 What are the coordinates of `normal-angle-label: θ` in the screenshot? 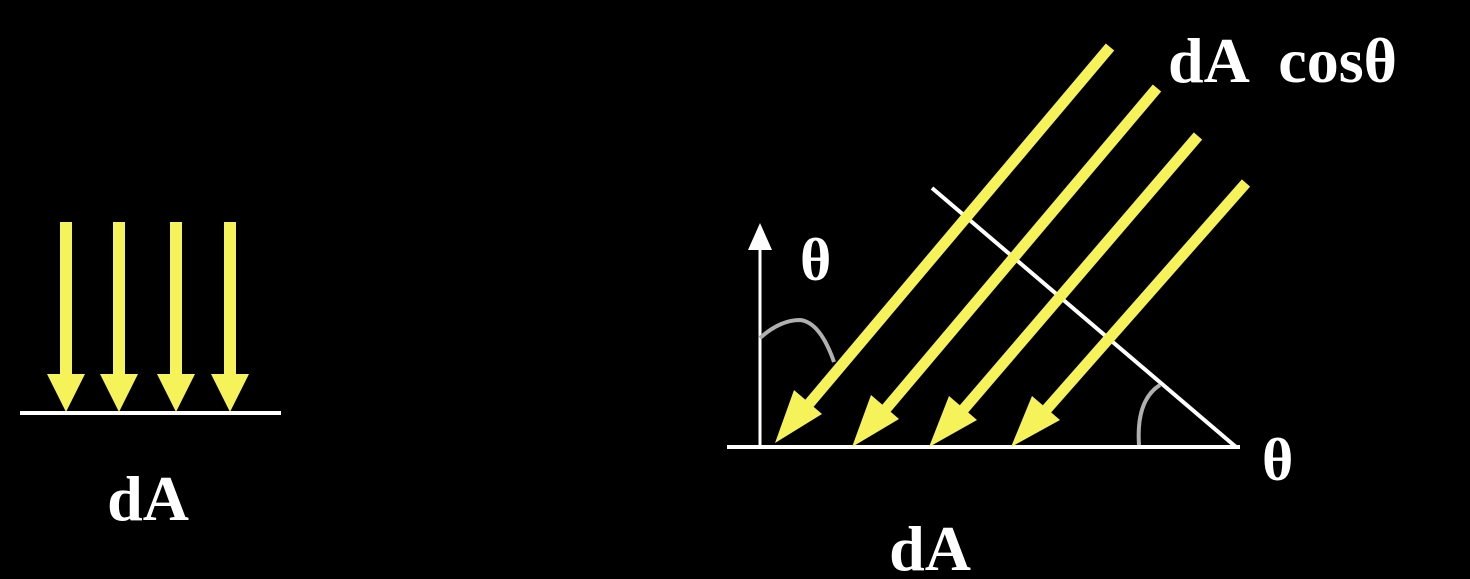 It's located at (815, 260).